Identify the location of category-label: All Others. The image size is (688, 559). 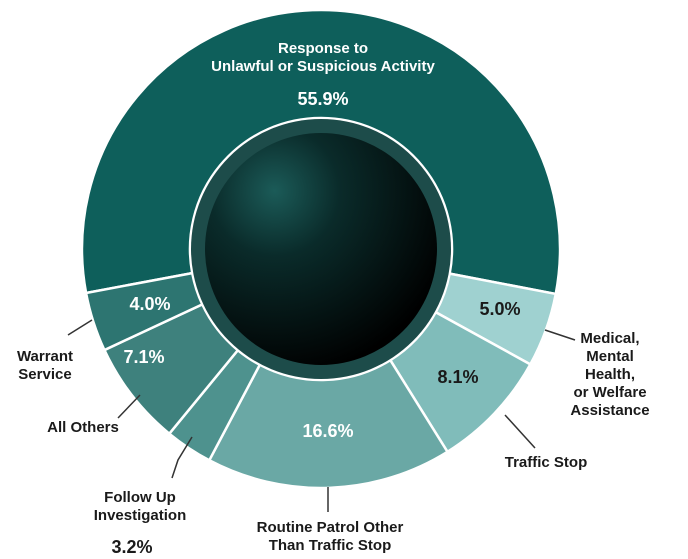
(83, 427).